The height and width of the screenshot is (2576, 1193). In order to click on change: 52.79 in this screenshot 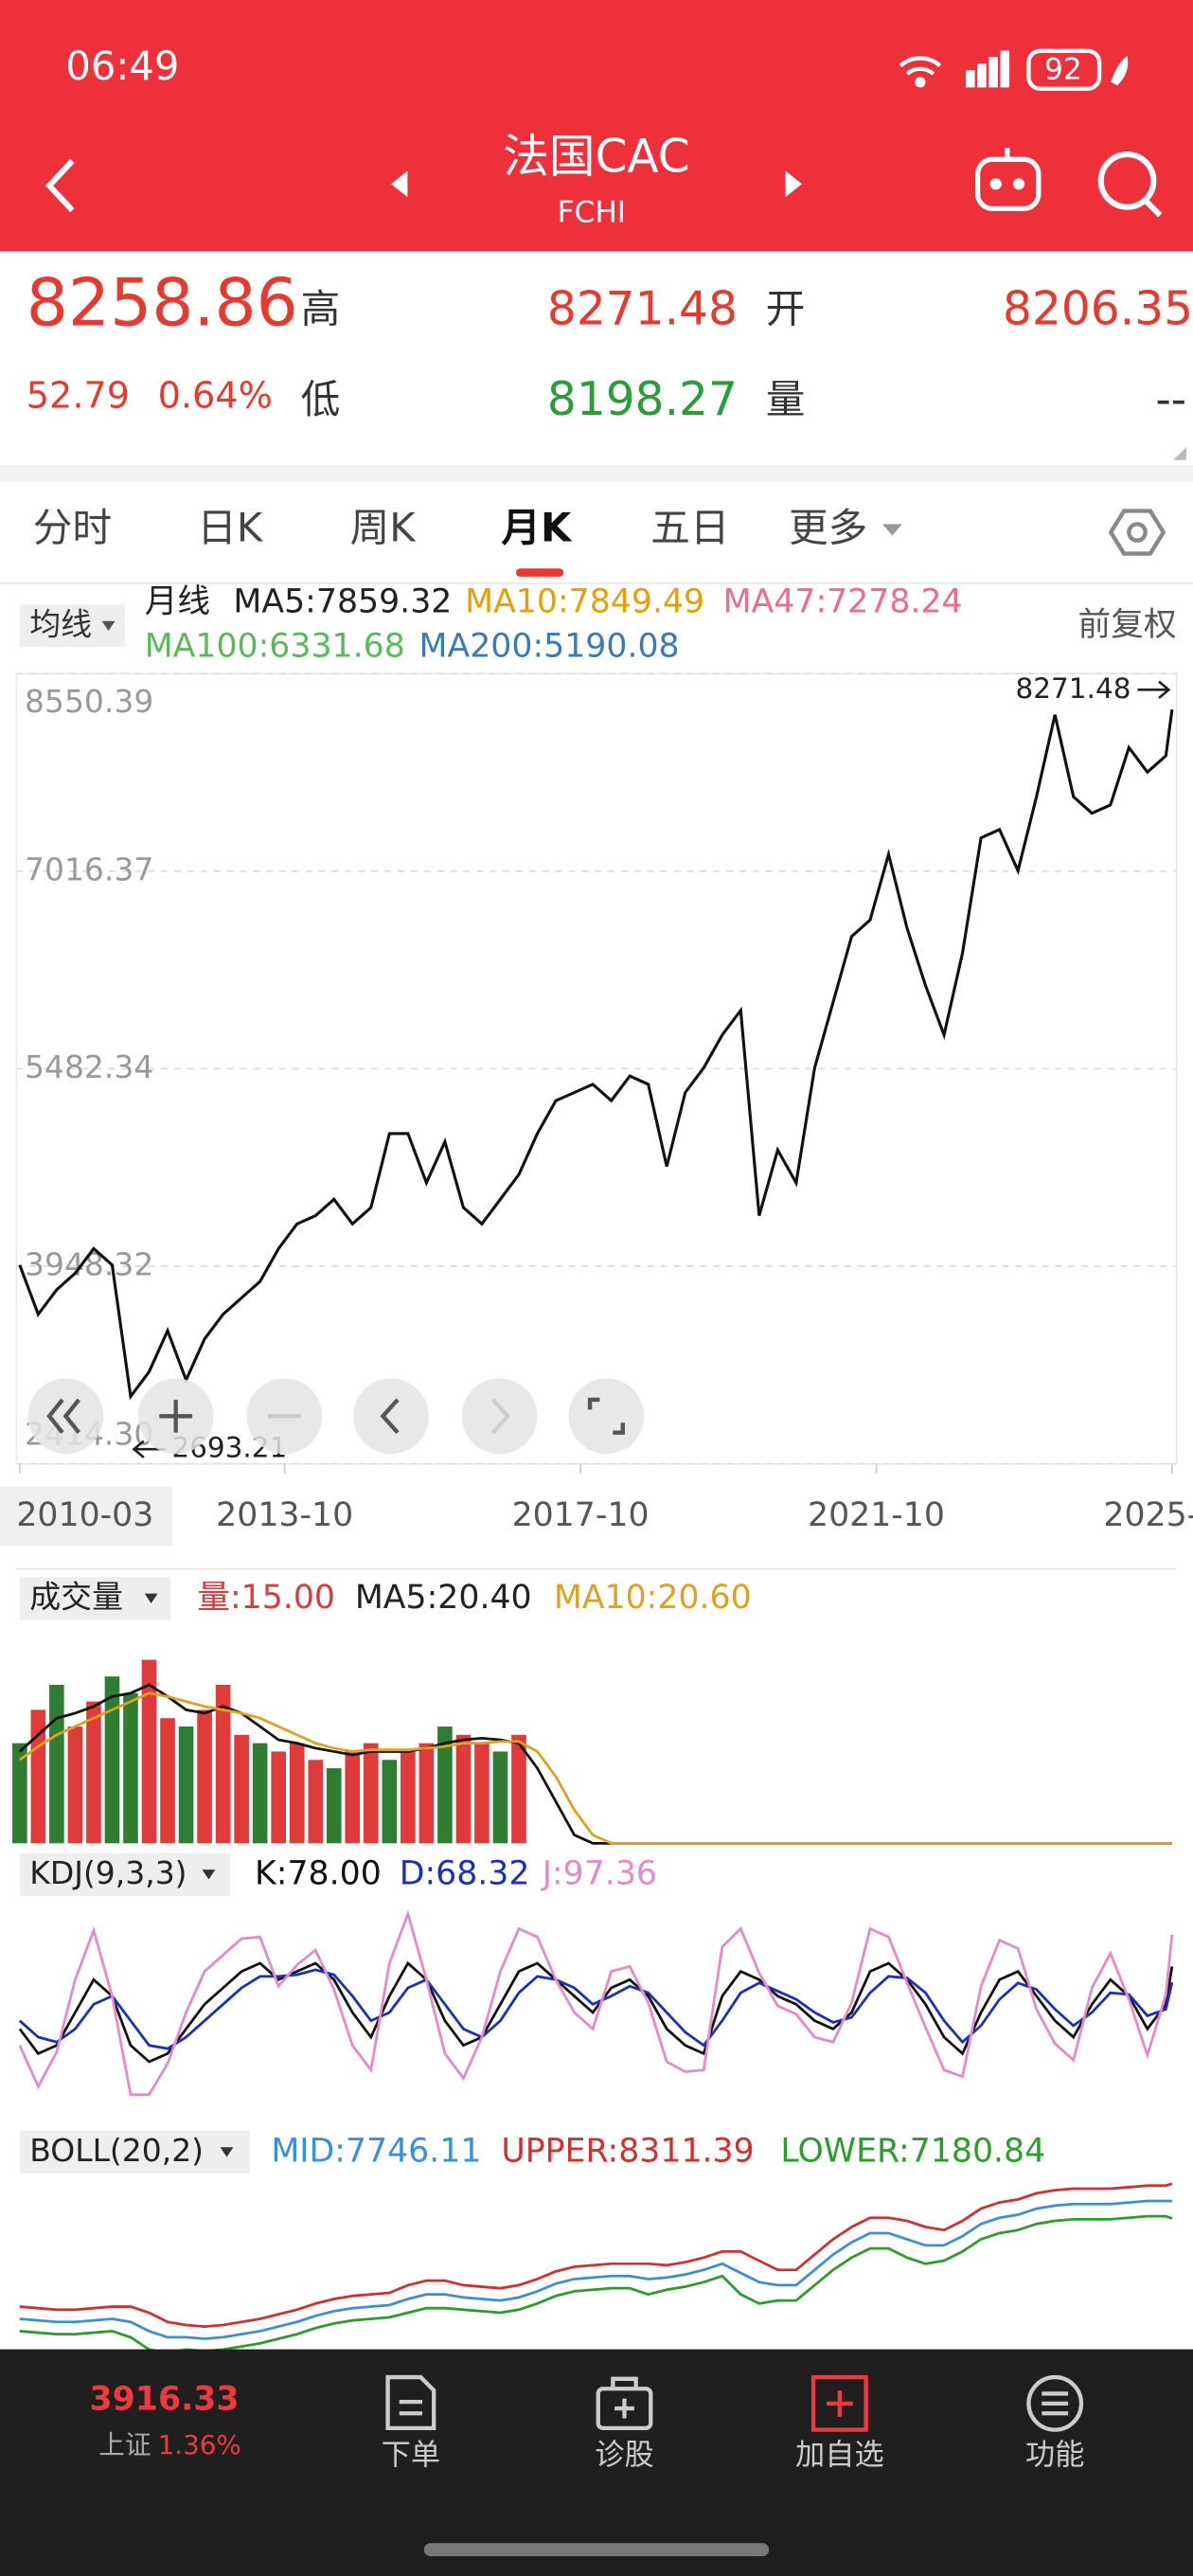, I will do `click(78, 396)`.